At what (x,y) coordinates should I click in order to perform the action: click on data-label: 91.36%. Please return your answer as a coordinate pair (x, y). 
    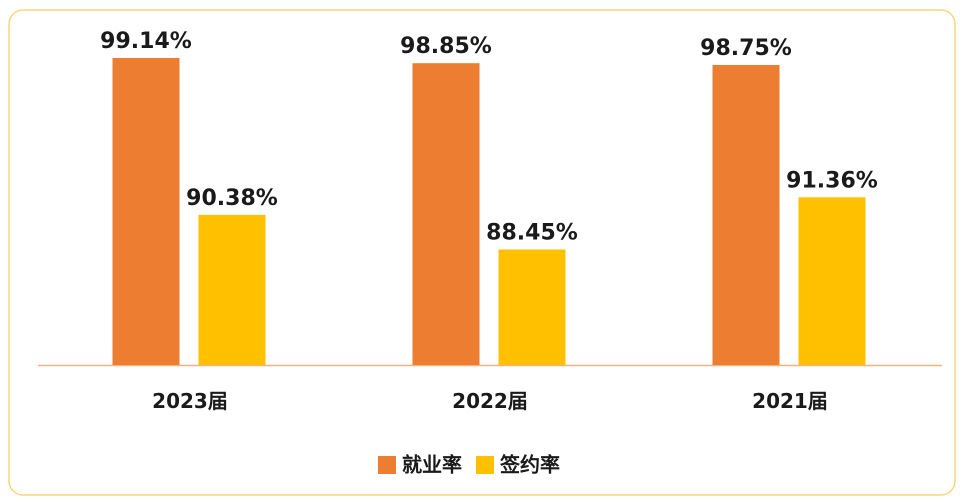
    Looking at the image, I should click on (832, 180).